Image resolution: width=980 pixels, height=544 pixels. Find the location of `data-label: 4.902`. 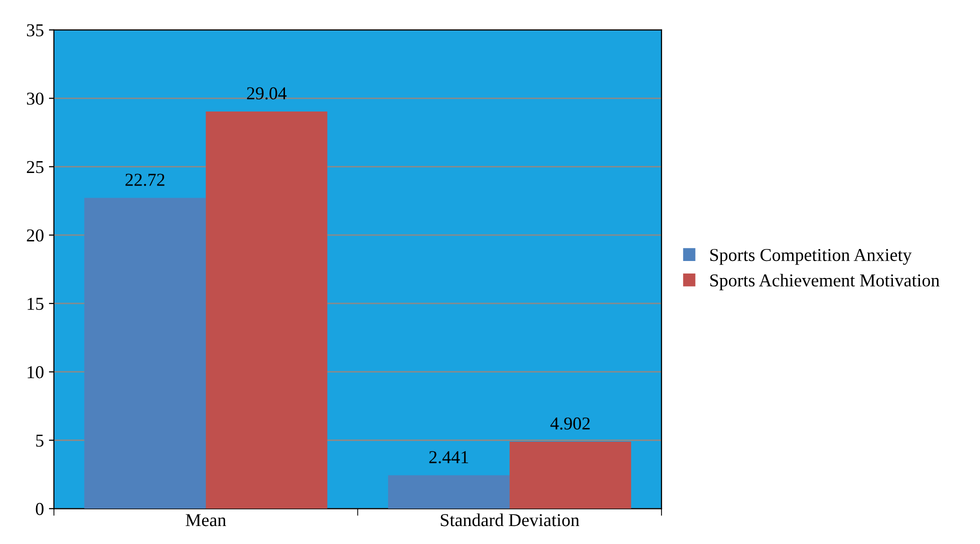

data-label: 4.902 is located at coordinates (570, 423).